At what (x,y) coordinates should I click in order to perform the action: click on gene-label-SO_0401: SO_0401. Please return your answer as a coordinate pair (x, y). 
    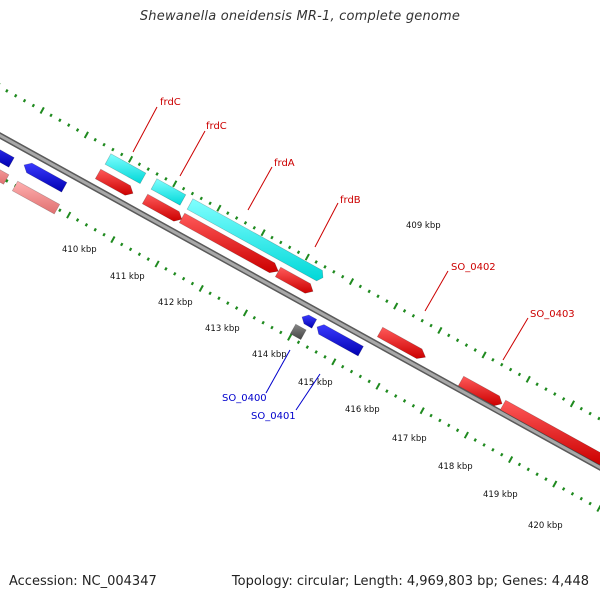
    Looking at the image, I should click on (273, 416).